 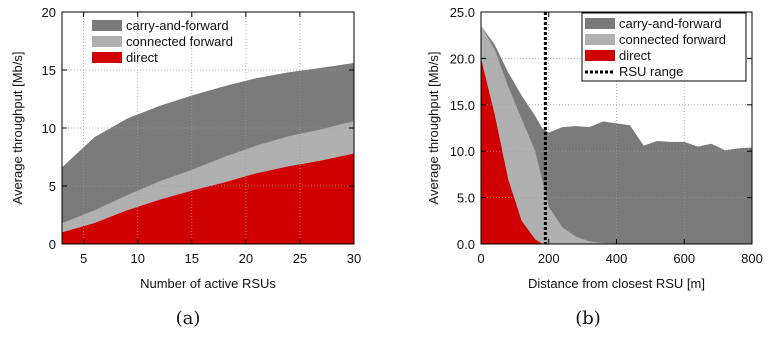 I want to click on y-tick-label: 20, so click(x=49, y=12).